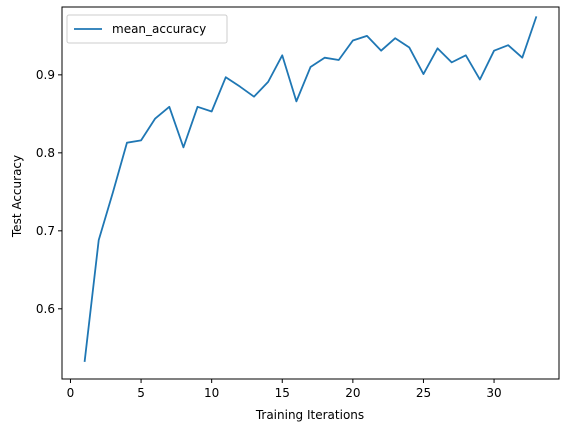 Image resolution: width=567 pixels, height=432 pixels. What do you see at coordinates (45, 231) in the screenshot?
I see `y-tick-label: 0.7` at bounding box center [45, 231].